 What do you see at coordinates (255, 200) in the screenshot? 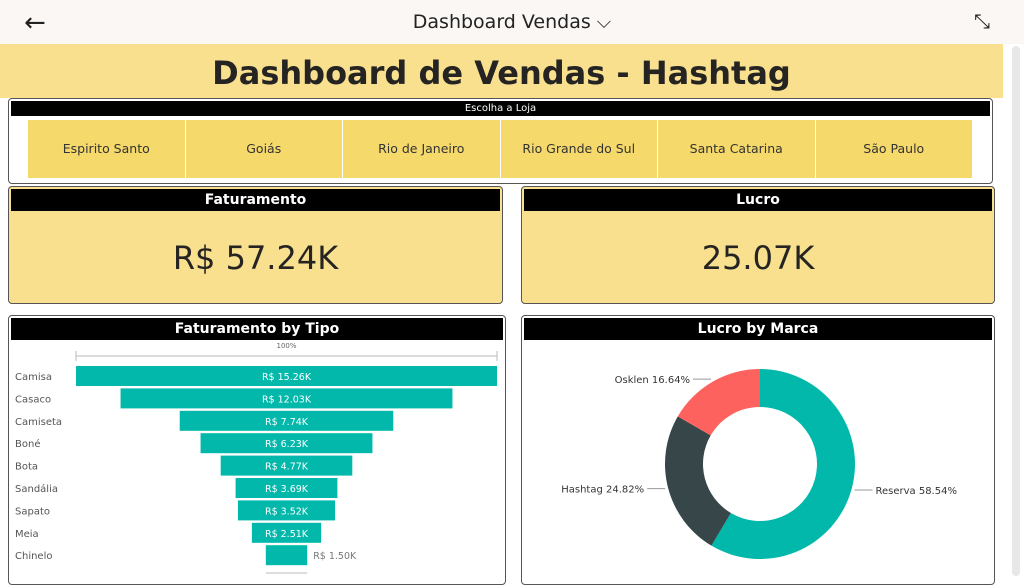
I see `card-title: Faturamento` at bounding box center [255, 200].